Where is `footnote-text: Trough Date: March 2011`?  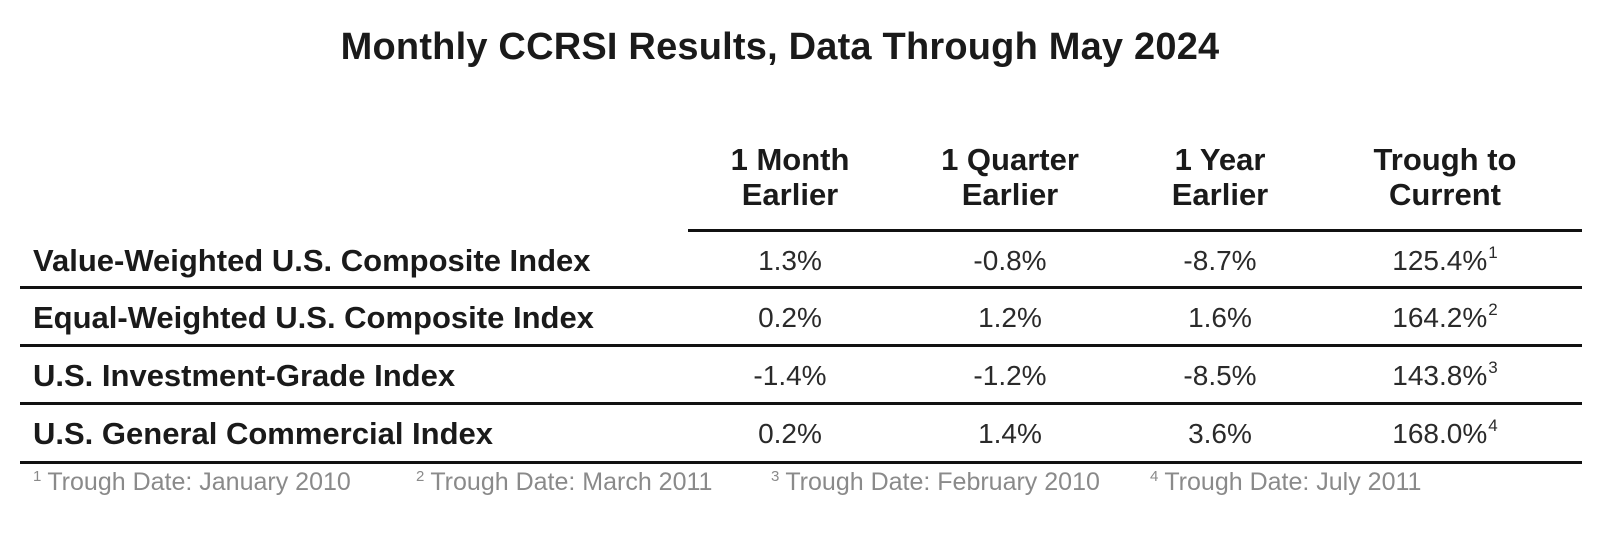
footnote-text: Trough Date: March 2011 is located at coordinates (571, 482).